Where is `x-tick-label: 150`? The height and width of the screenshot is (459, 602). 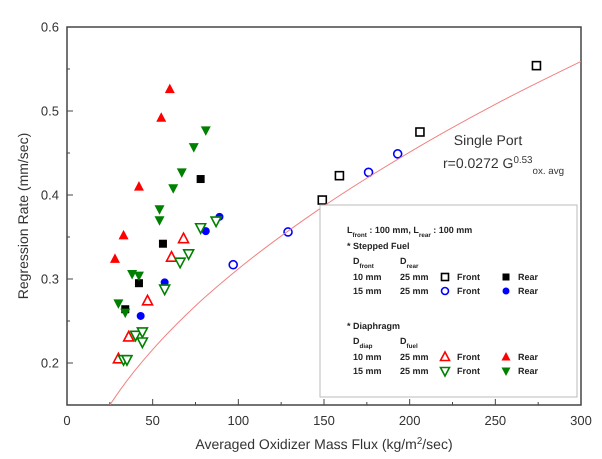 x-tick-label: 150 is located at coordinates (324, 420).